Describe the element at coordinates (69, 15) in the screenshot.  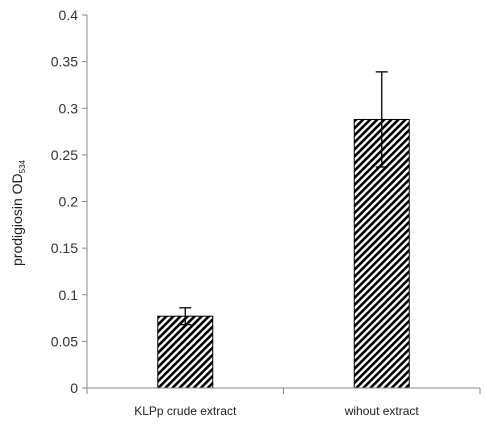
I see `y-tick-label: 0.4` at that location.